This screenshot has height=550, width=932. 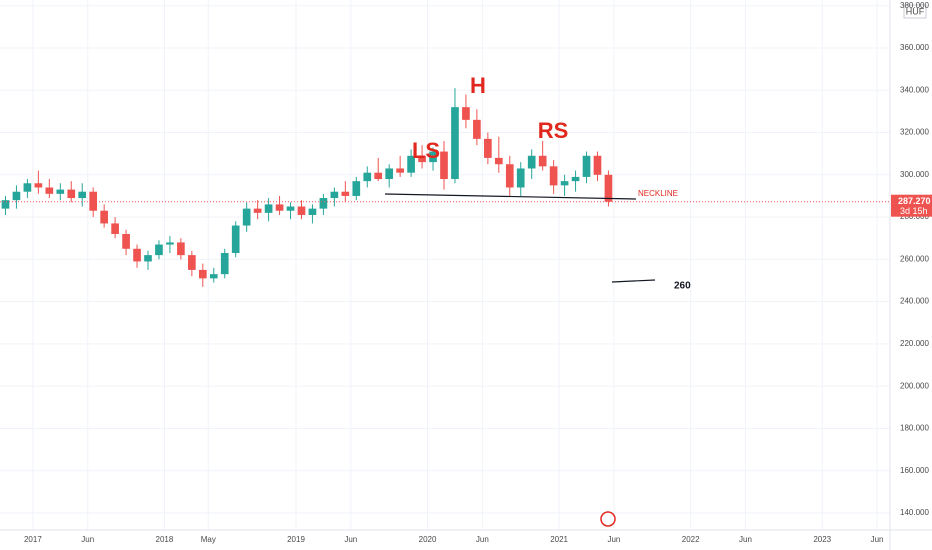 What do you see at coordinates (914, 258) in the screenshot?
I see `y-tick-label: 260.000` at bounding box center [914, 258].